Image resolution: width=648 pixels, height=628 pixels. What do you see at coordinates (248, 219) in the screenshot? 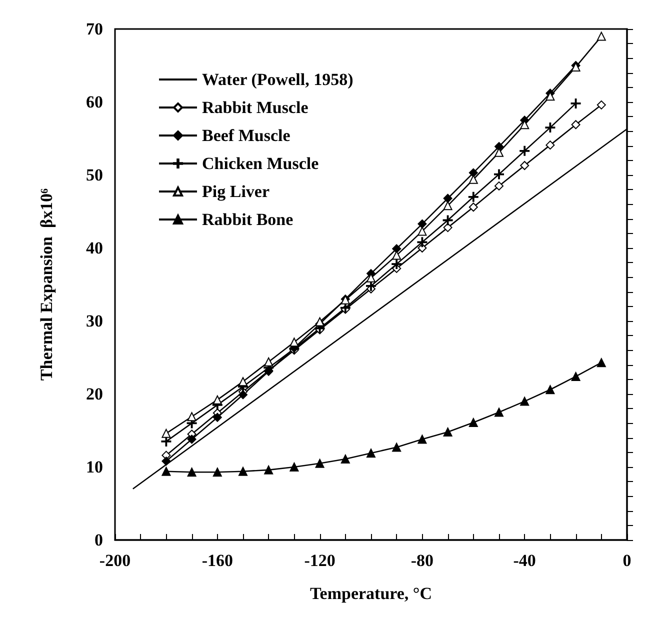
I see `legend-label: Rabbit Bone` at bounding box center [248, 219].